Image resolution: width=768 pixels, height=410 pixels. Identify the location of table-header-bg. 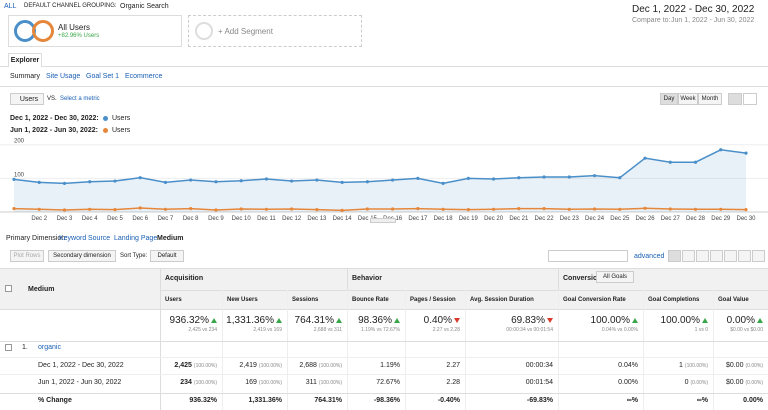
(384, 289).